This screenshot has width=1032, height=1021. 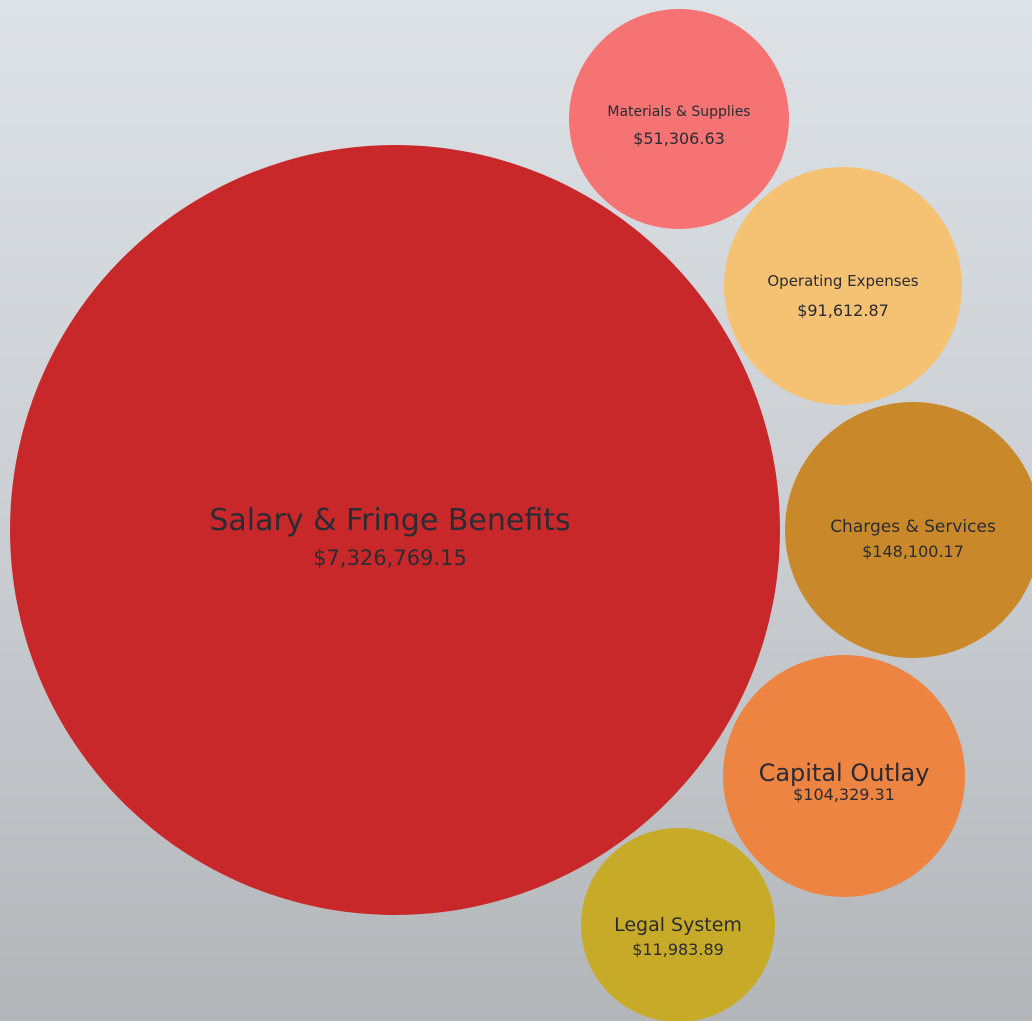 I want to click on bubble-capital-outlay: Capital Outlay$104,329.31, so click(x=844, y=776).